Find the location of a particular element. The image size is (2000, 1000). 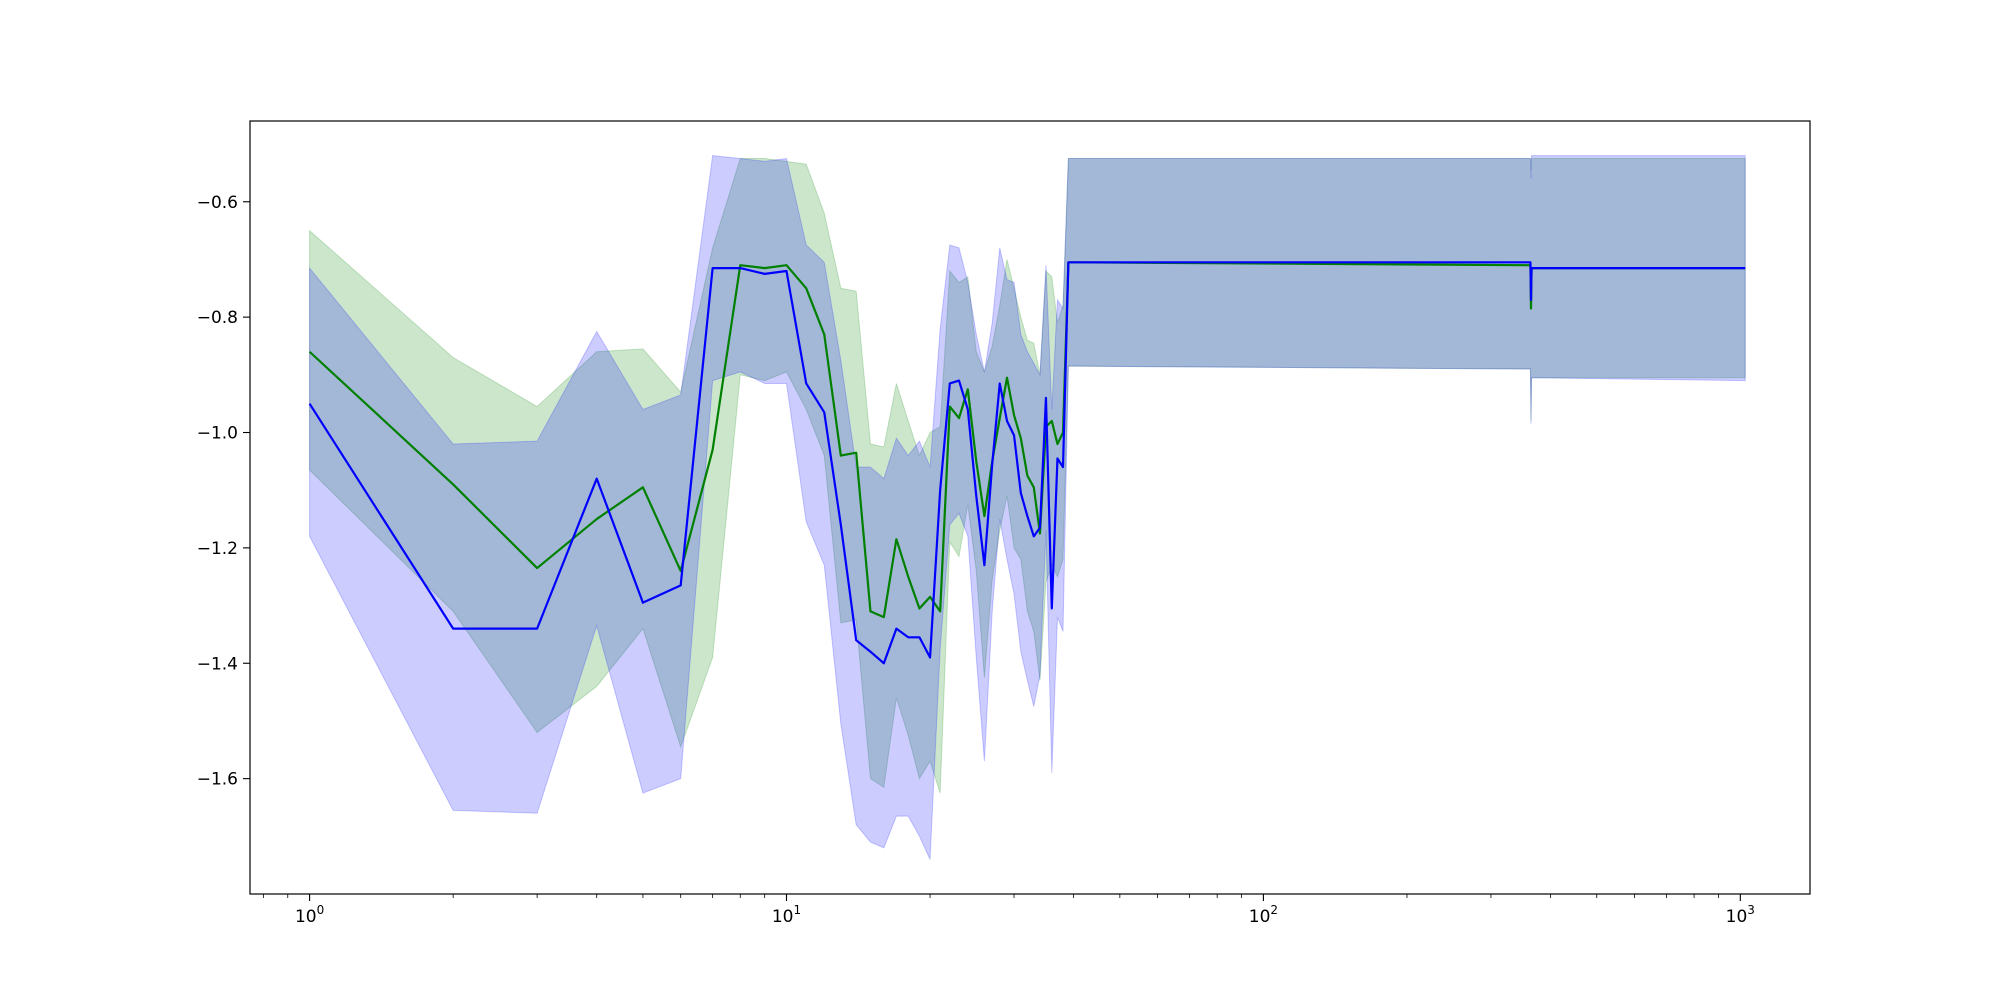

x-tick-label: 10³ is located at coordinates (1740, 915).